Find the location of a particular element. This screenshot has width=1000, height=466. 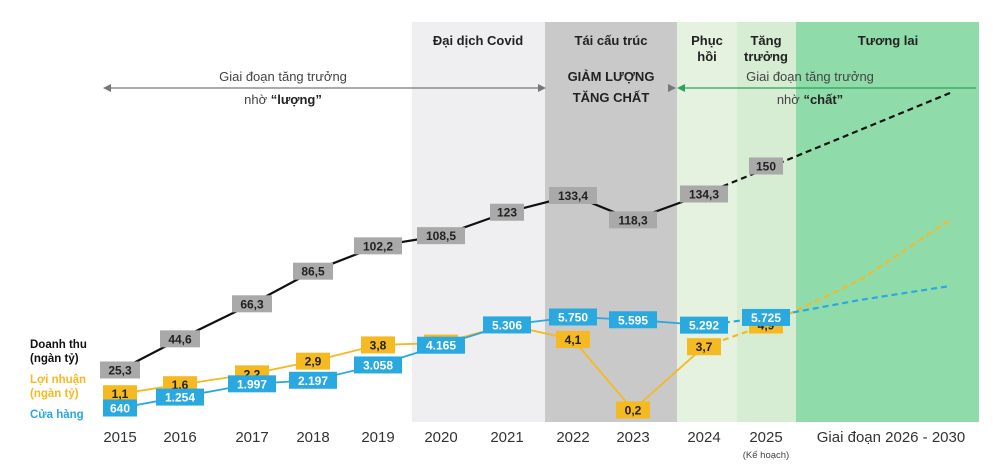

stage2-line2: nhờ “chất” is located at coordinates (810, 99).